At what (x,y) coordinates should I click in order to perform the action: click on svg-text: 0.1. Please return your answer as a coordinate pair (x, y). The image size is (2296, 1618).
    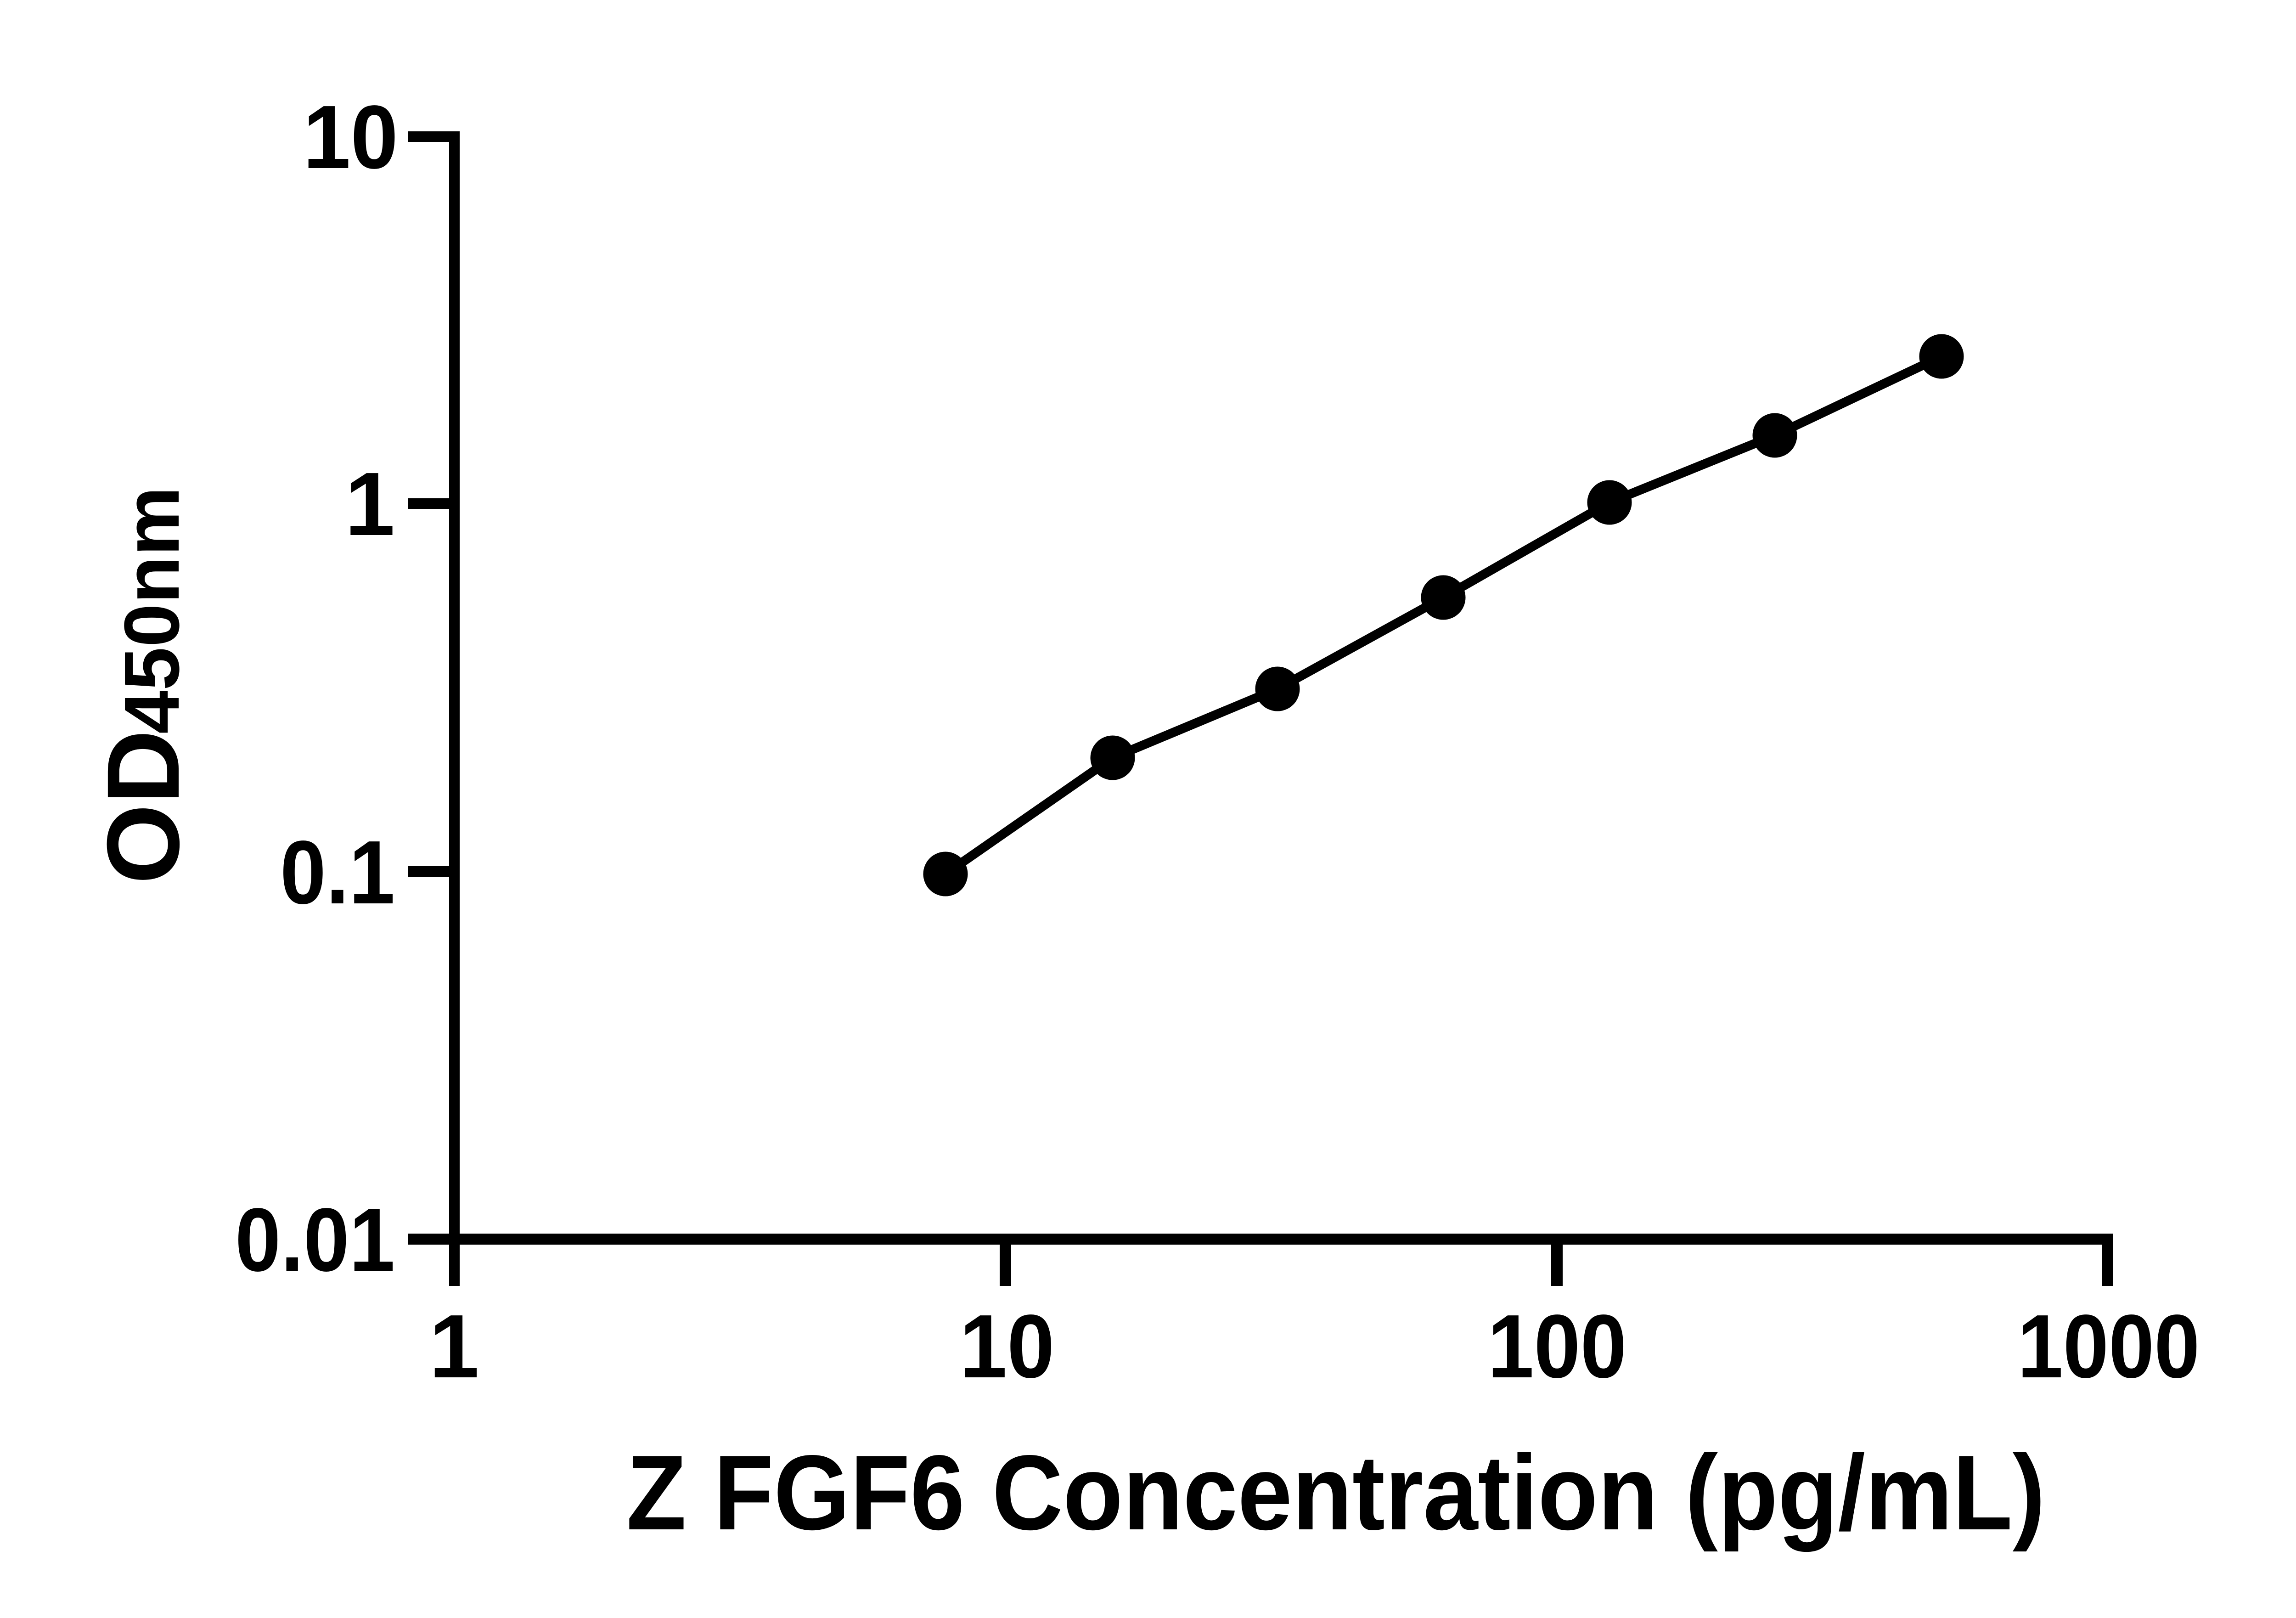
    Looking at the image, I should click on (338, 873).